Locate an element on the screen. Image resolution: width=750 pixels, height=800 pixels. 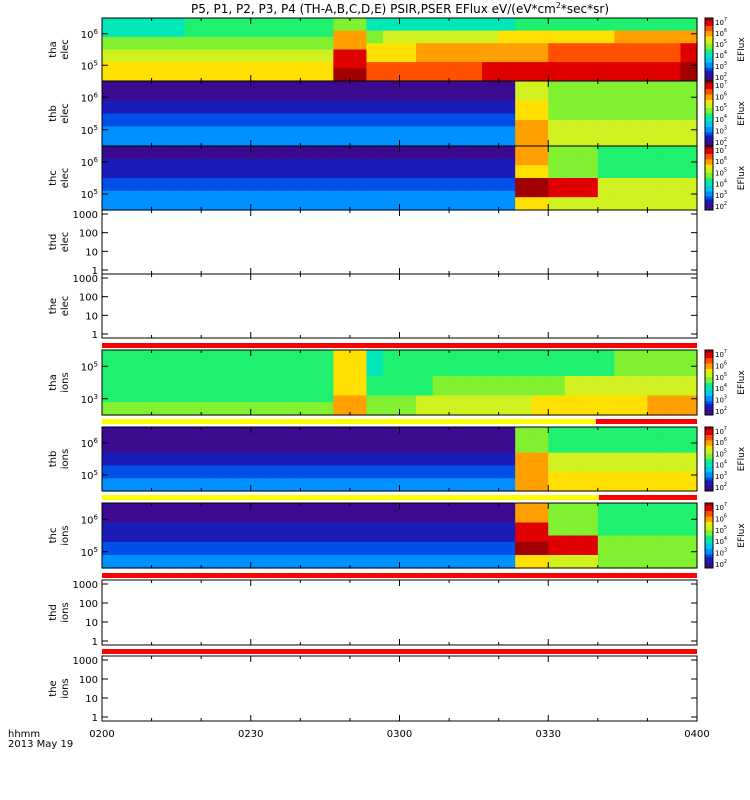
colorbar-tick-label: 10⁵ is located at coordinates (721, 377).